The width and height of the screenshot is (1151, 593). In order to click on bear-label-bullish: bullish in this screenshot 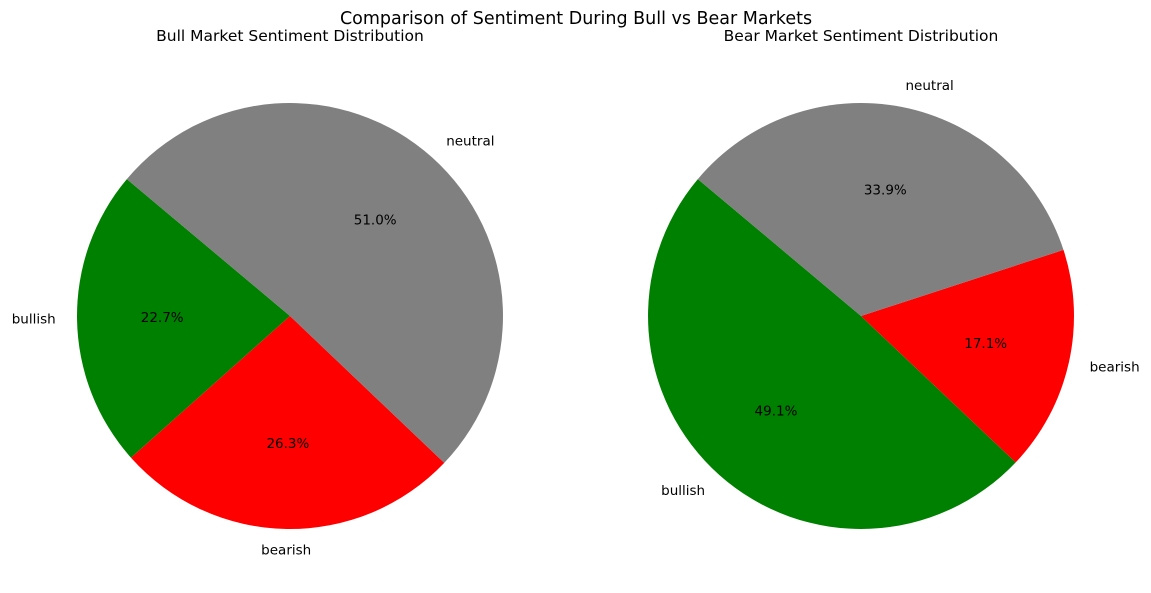, I will do `click(683, 491)`.